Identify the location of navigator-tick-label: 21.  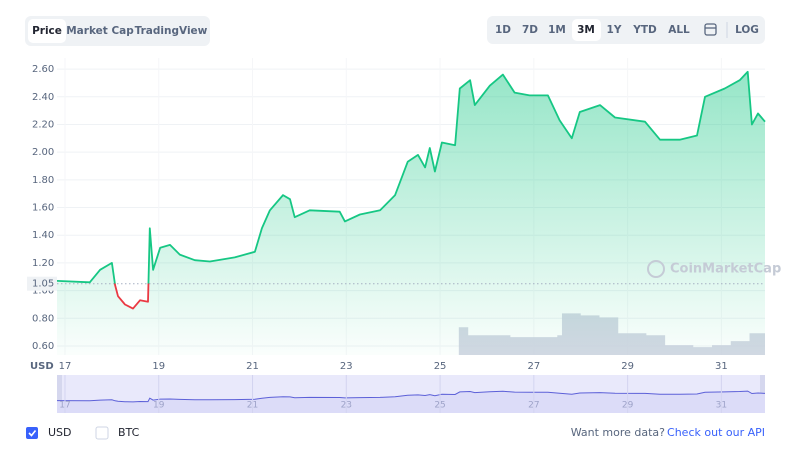
(252, 406).